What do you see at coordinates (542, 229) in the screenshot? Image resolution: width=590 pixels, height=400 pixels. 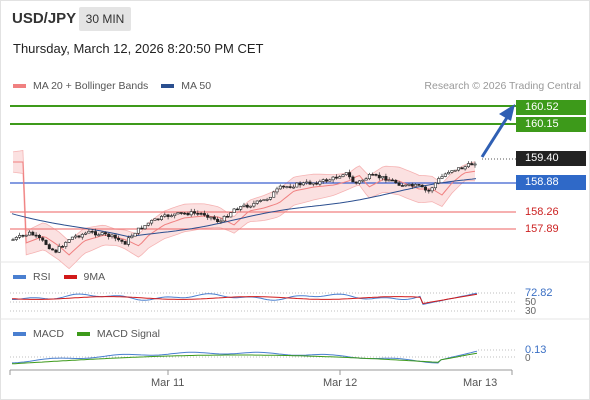 I see `support-2-tag: 157.89` at bounding box center [542, 229].